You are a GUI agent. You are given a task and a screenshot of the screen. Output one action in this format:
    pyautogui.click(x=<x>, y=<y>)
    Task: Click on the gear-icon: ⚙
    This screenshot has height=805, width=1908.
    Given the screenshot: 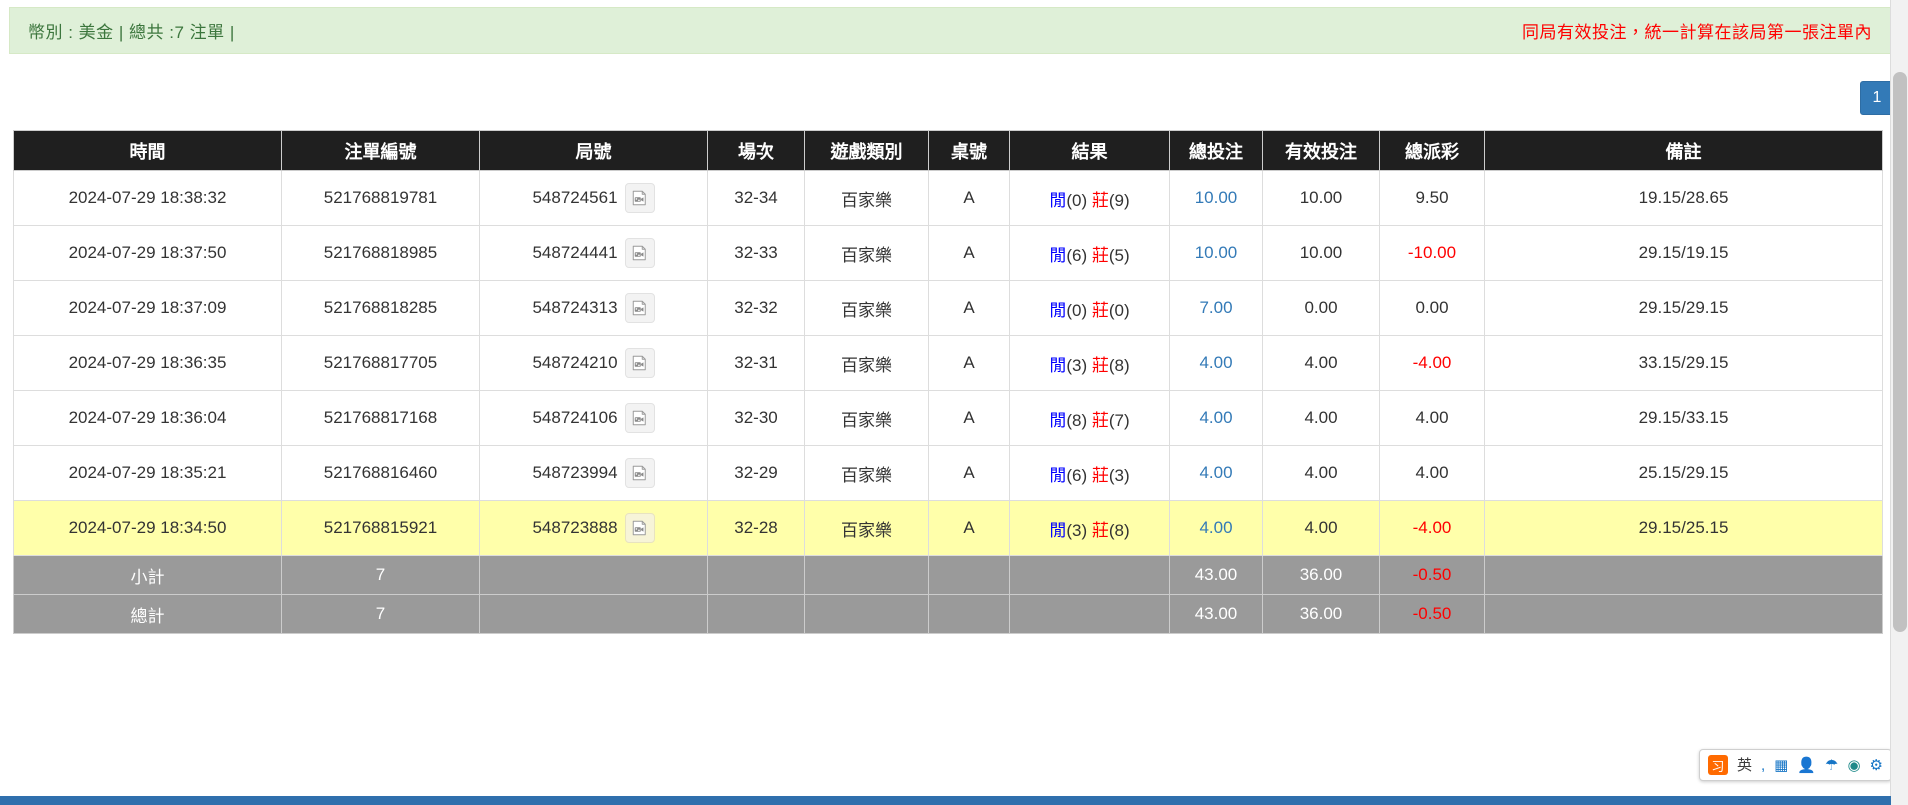 What is the action you would take?
    pyautogui.click(x=1876, y=765)
    